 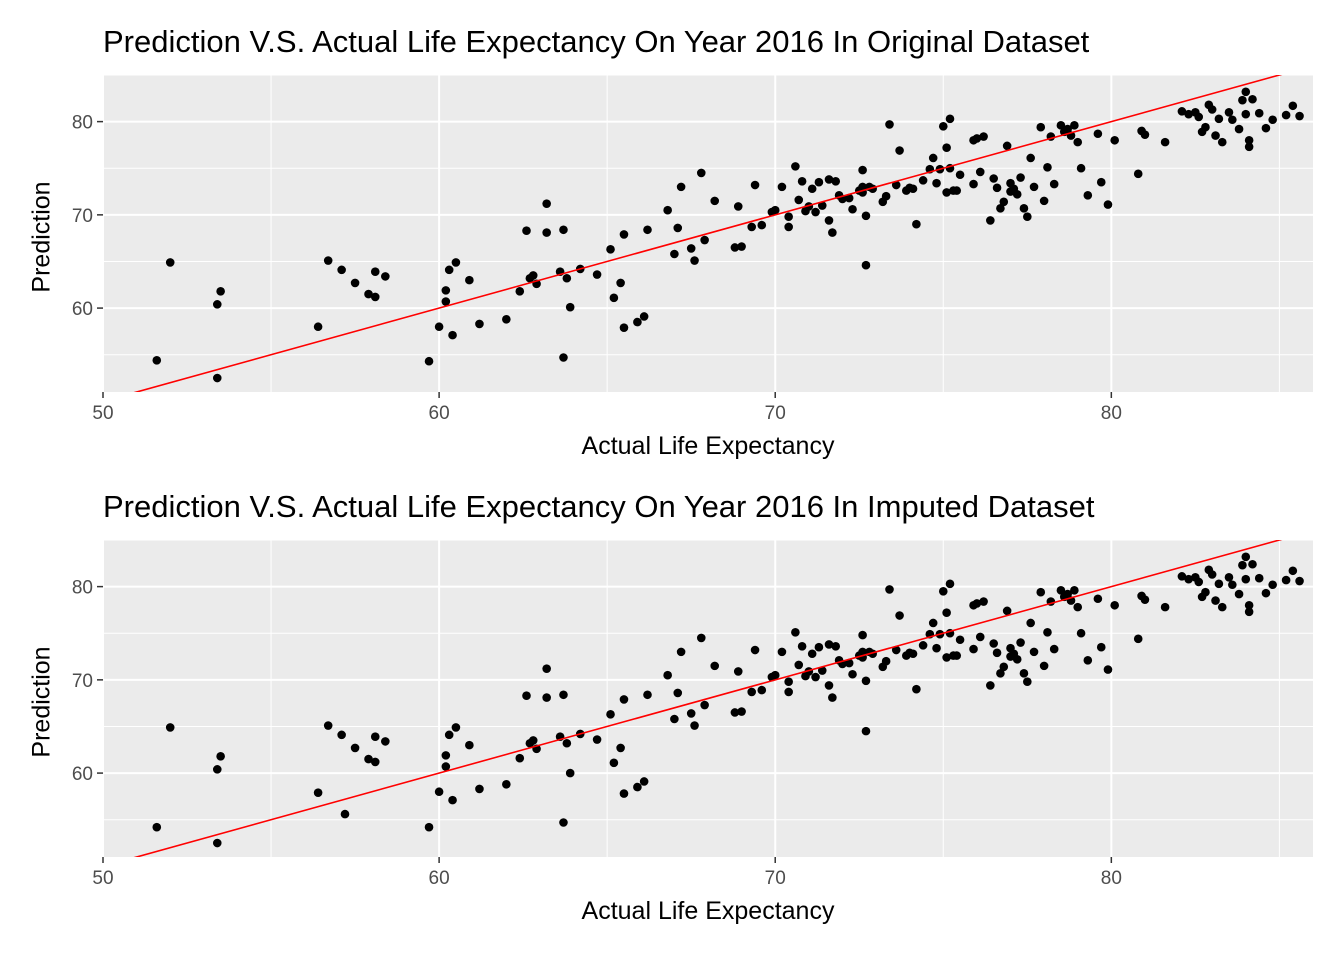 I want to click on y-axis-label: Prediction, so click(x=41, y=237).